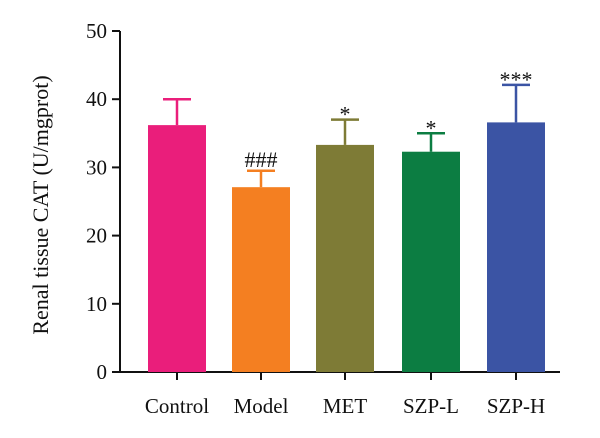  Describe the element at coordinates (177, 248) in the screenshot. I see `bar-control` at that location.